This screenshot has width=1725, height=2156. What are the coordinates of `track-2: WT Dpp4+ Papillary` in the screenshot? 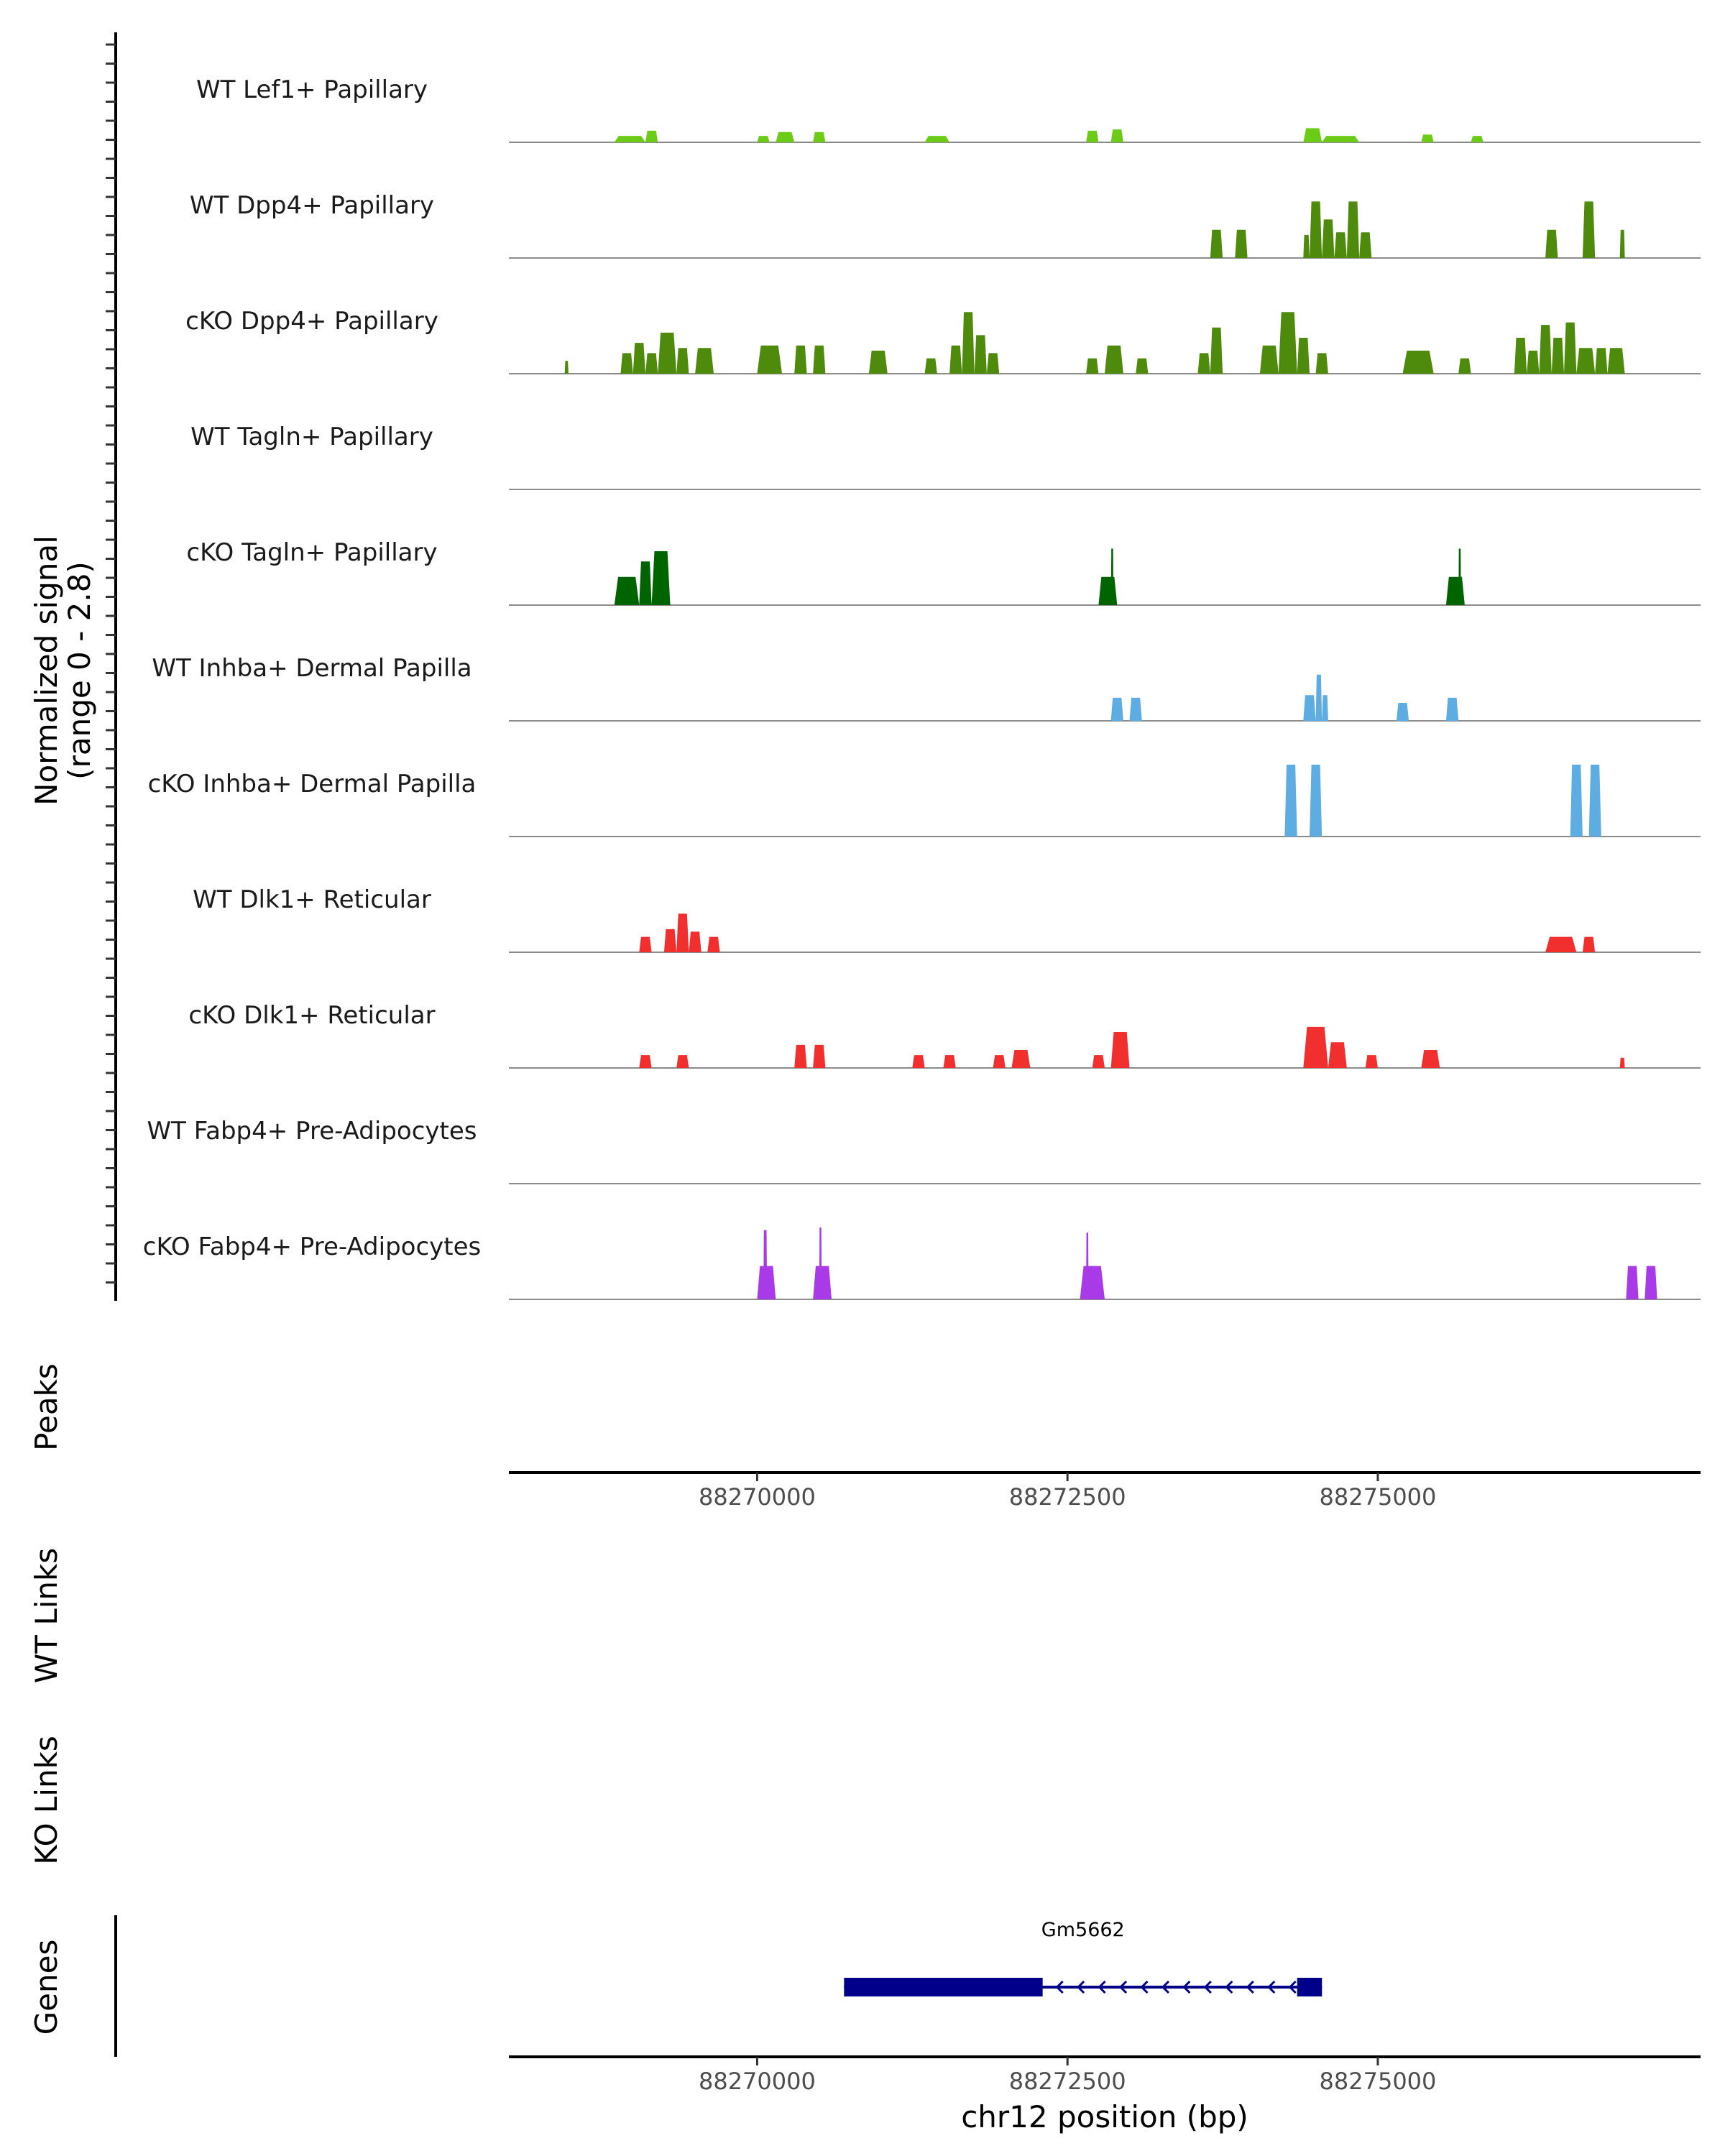 It's located at (945, 225).